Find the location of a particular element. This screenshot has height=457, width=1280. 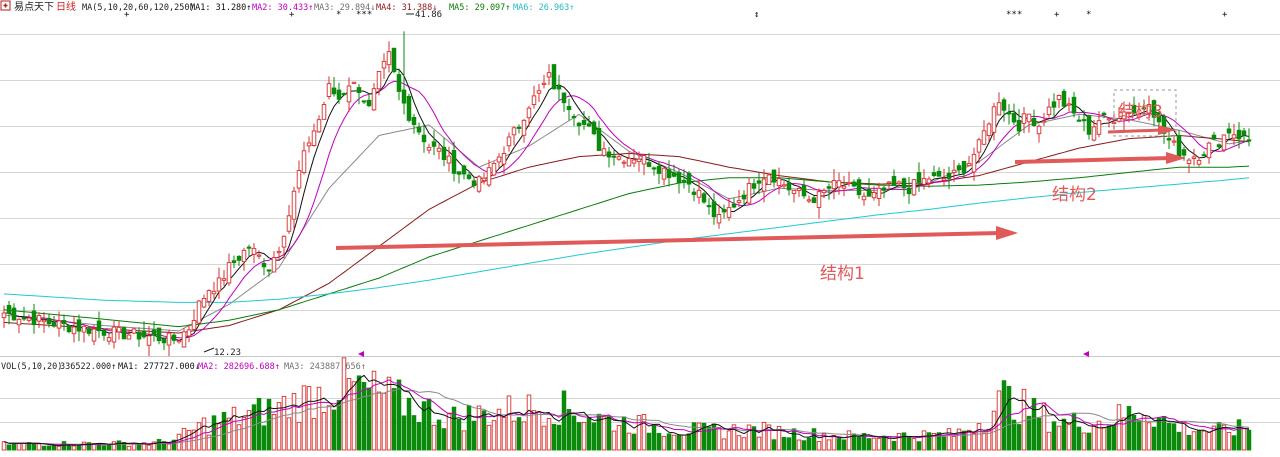

ma3-value: MA3: 29.894↓ is located at coordinates (344, 8).